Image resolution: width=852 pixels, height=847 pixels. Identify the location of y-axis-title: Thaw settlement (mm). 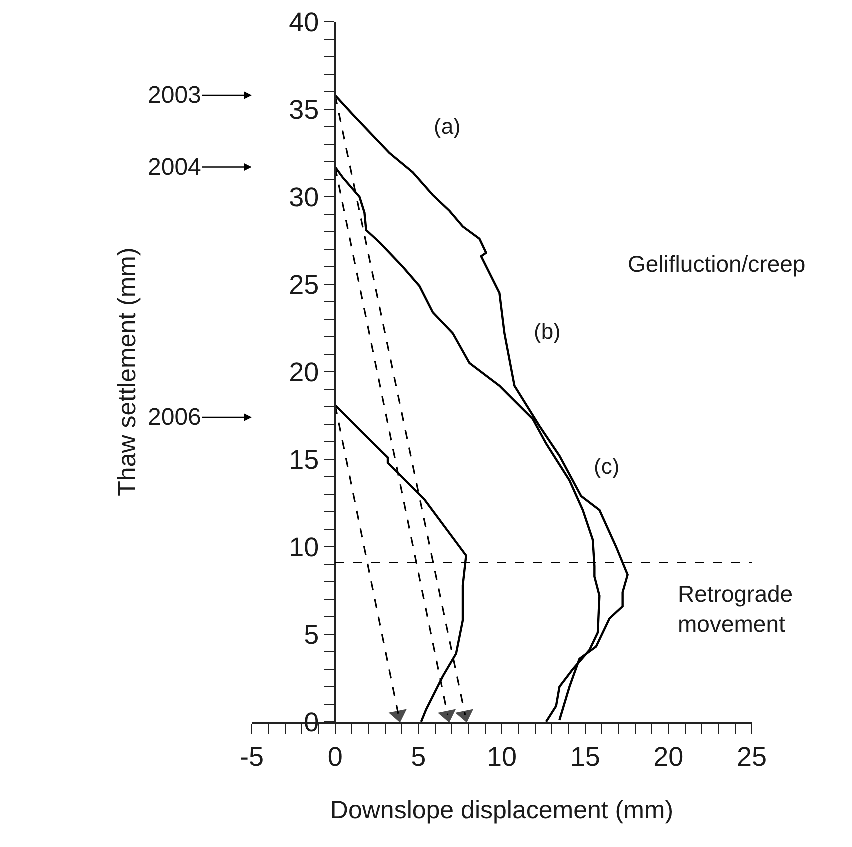
(127, 372).